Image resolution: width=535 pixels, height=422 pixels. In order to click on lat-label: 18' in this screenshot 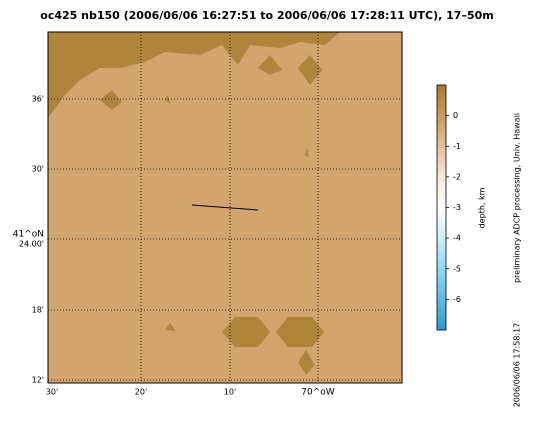, I will do `click(38, 310)`.